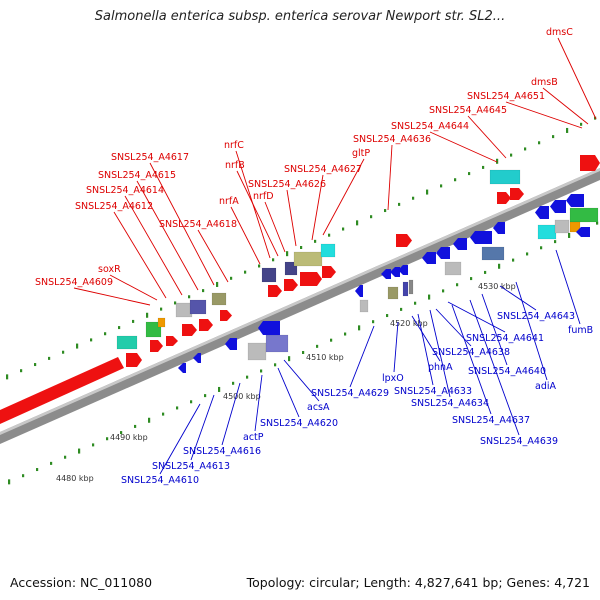 Image resolution: width=600 pixels, height=600 pixels. I want to click on forward-gene-label: nrfA, so click(229, 201).